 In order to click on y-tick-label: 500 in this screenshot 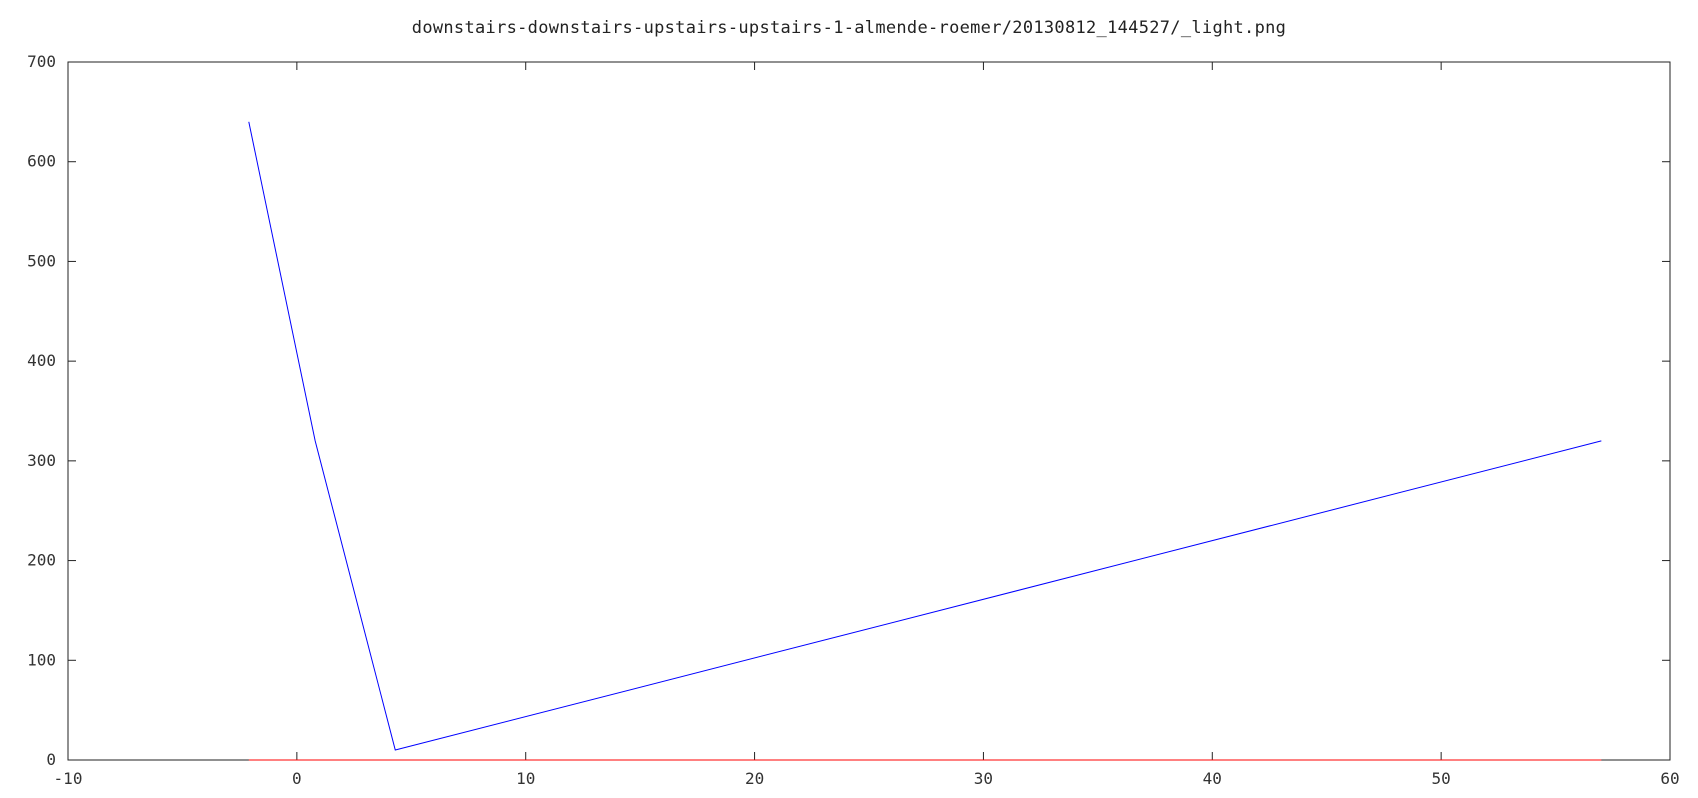, I will do `click(41, 260)`.